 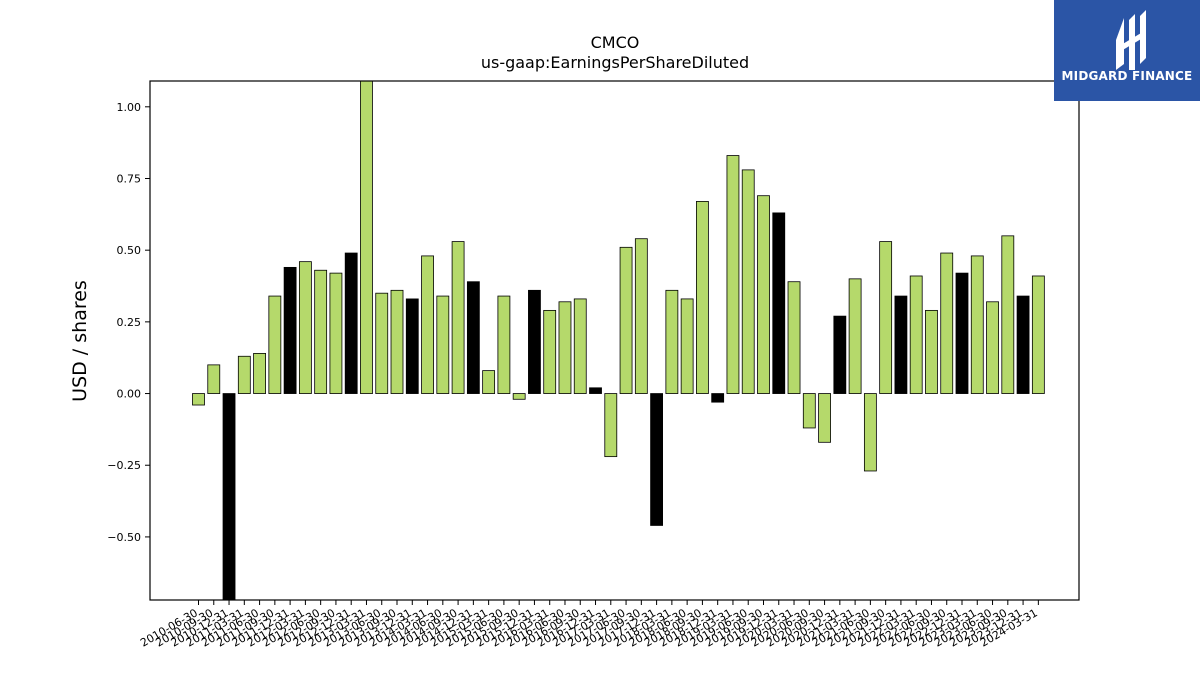 I want to click on y-tick-label: 0.50, so click(x=129, y=250).